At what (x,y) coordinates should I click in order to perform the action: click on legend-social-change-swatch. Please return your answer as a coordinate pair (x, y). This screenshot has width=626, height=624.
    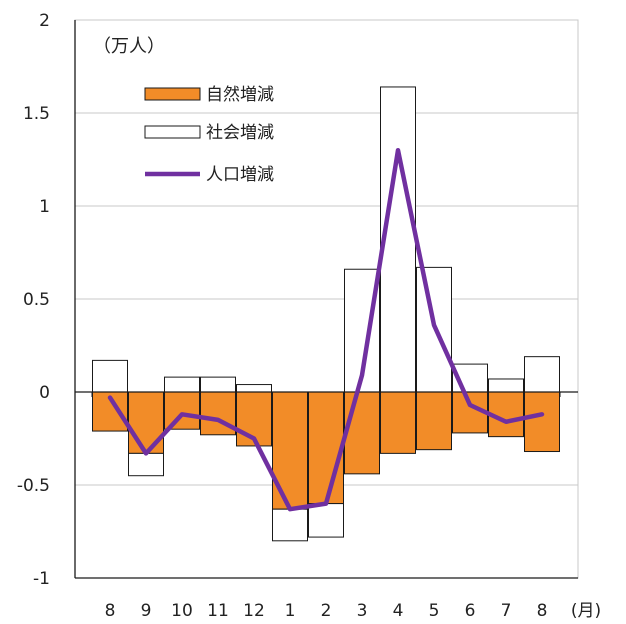
    Looking at the image, I should click on (172, 132).